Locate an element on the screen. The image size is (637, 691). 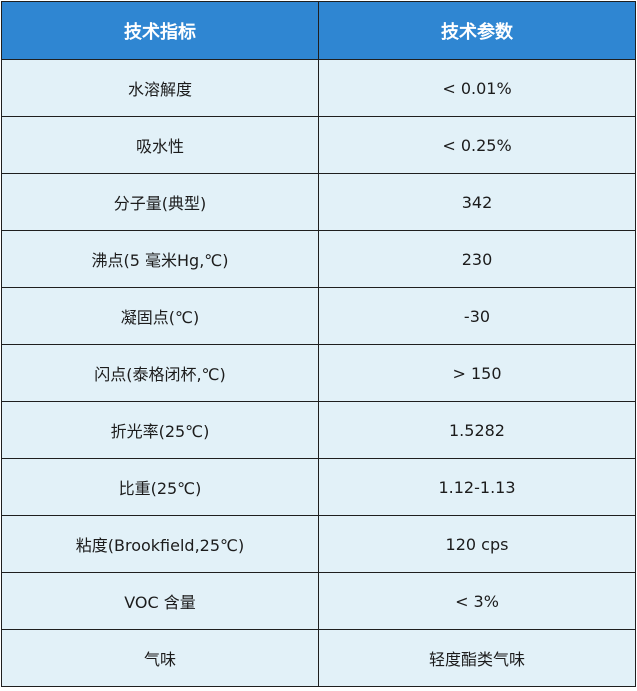
indicator-cell: 吸水性 is located at coordinates (160, 145).